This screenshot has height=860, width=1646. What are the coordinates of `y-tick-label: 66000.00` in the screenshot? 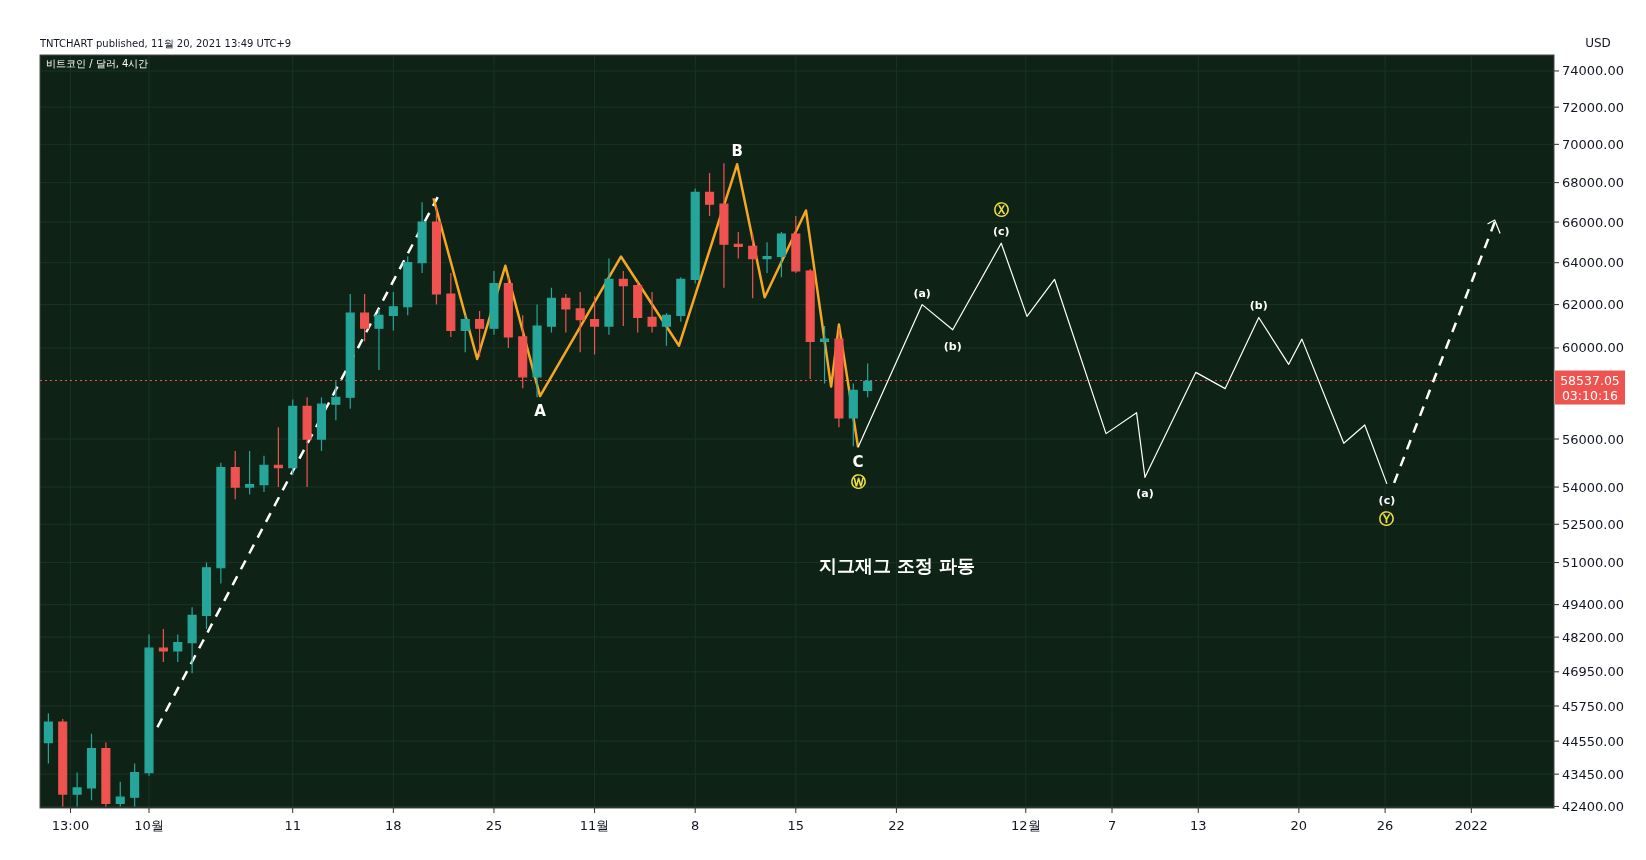 It's located at (1593, 222).